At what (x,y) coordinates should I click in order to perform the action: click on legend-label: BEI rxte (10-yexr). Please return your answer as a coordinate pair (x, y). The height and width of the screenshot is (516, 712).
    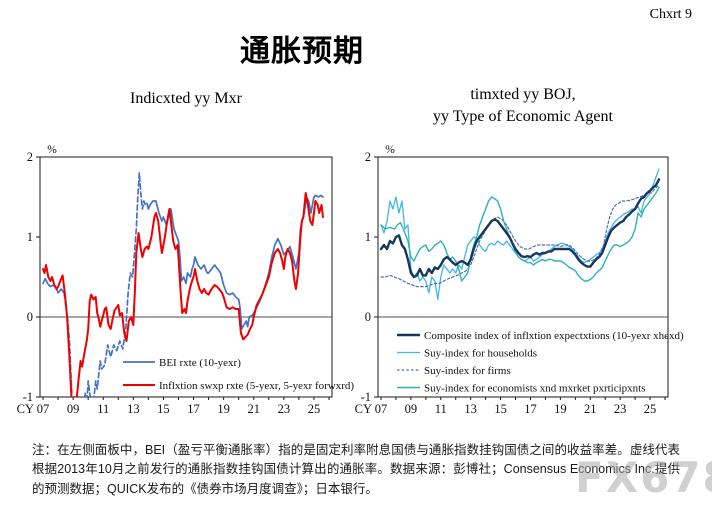
    Looking at the image, I should click on (200, 363).